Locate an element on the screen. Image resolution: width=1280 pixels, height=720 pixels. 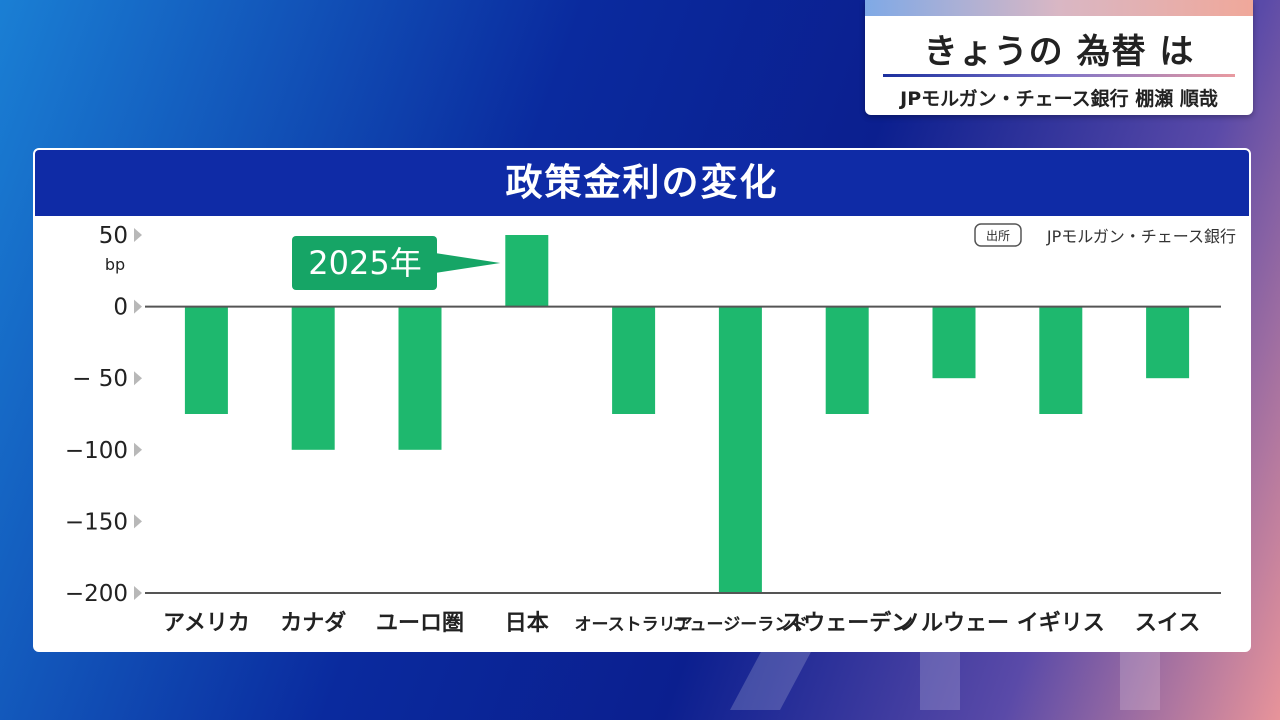
source-credit: JPモルガン・チェース銀行 is located at coordinates (1141, 236).